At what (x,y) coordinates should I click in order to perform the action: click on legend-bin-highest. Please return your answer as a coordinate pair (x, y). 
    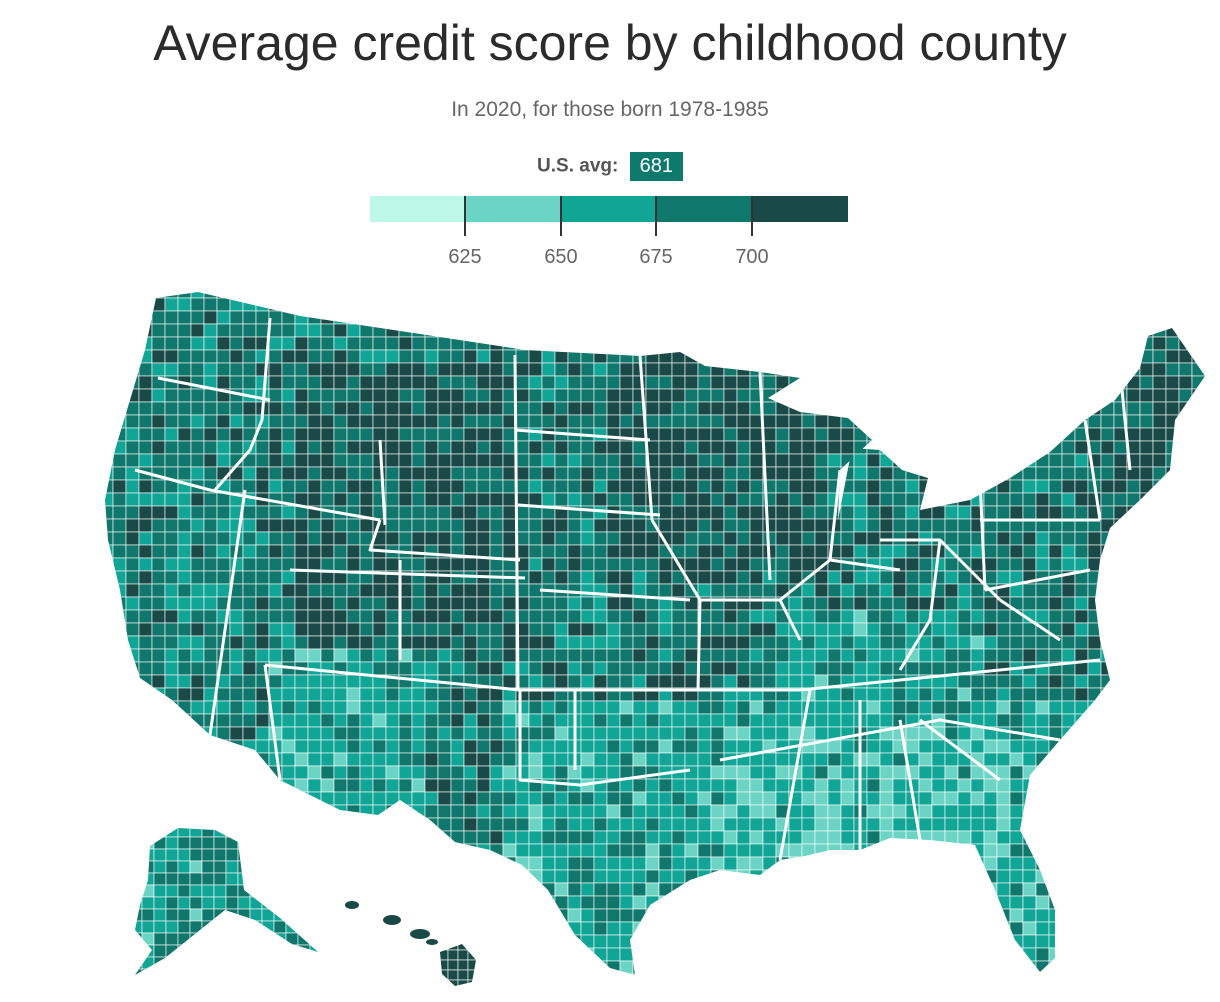
    Looking at the image, I should click on (800, 209).